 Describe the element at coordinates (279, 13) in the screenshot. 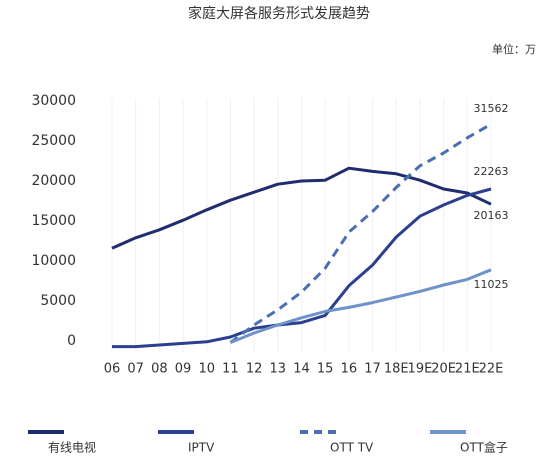

I see `chart-title: 家庭大屏各服务形式发展趋势` at that location.